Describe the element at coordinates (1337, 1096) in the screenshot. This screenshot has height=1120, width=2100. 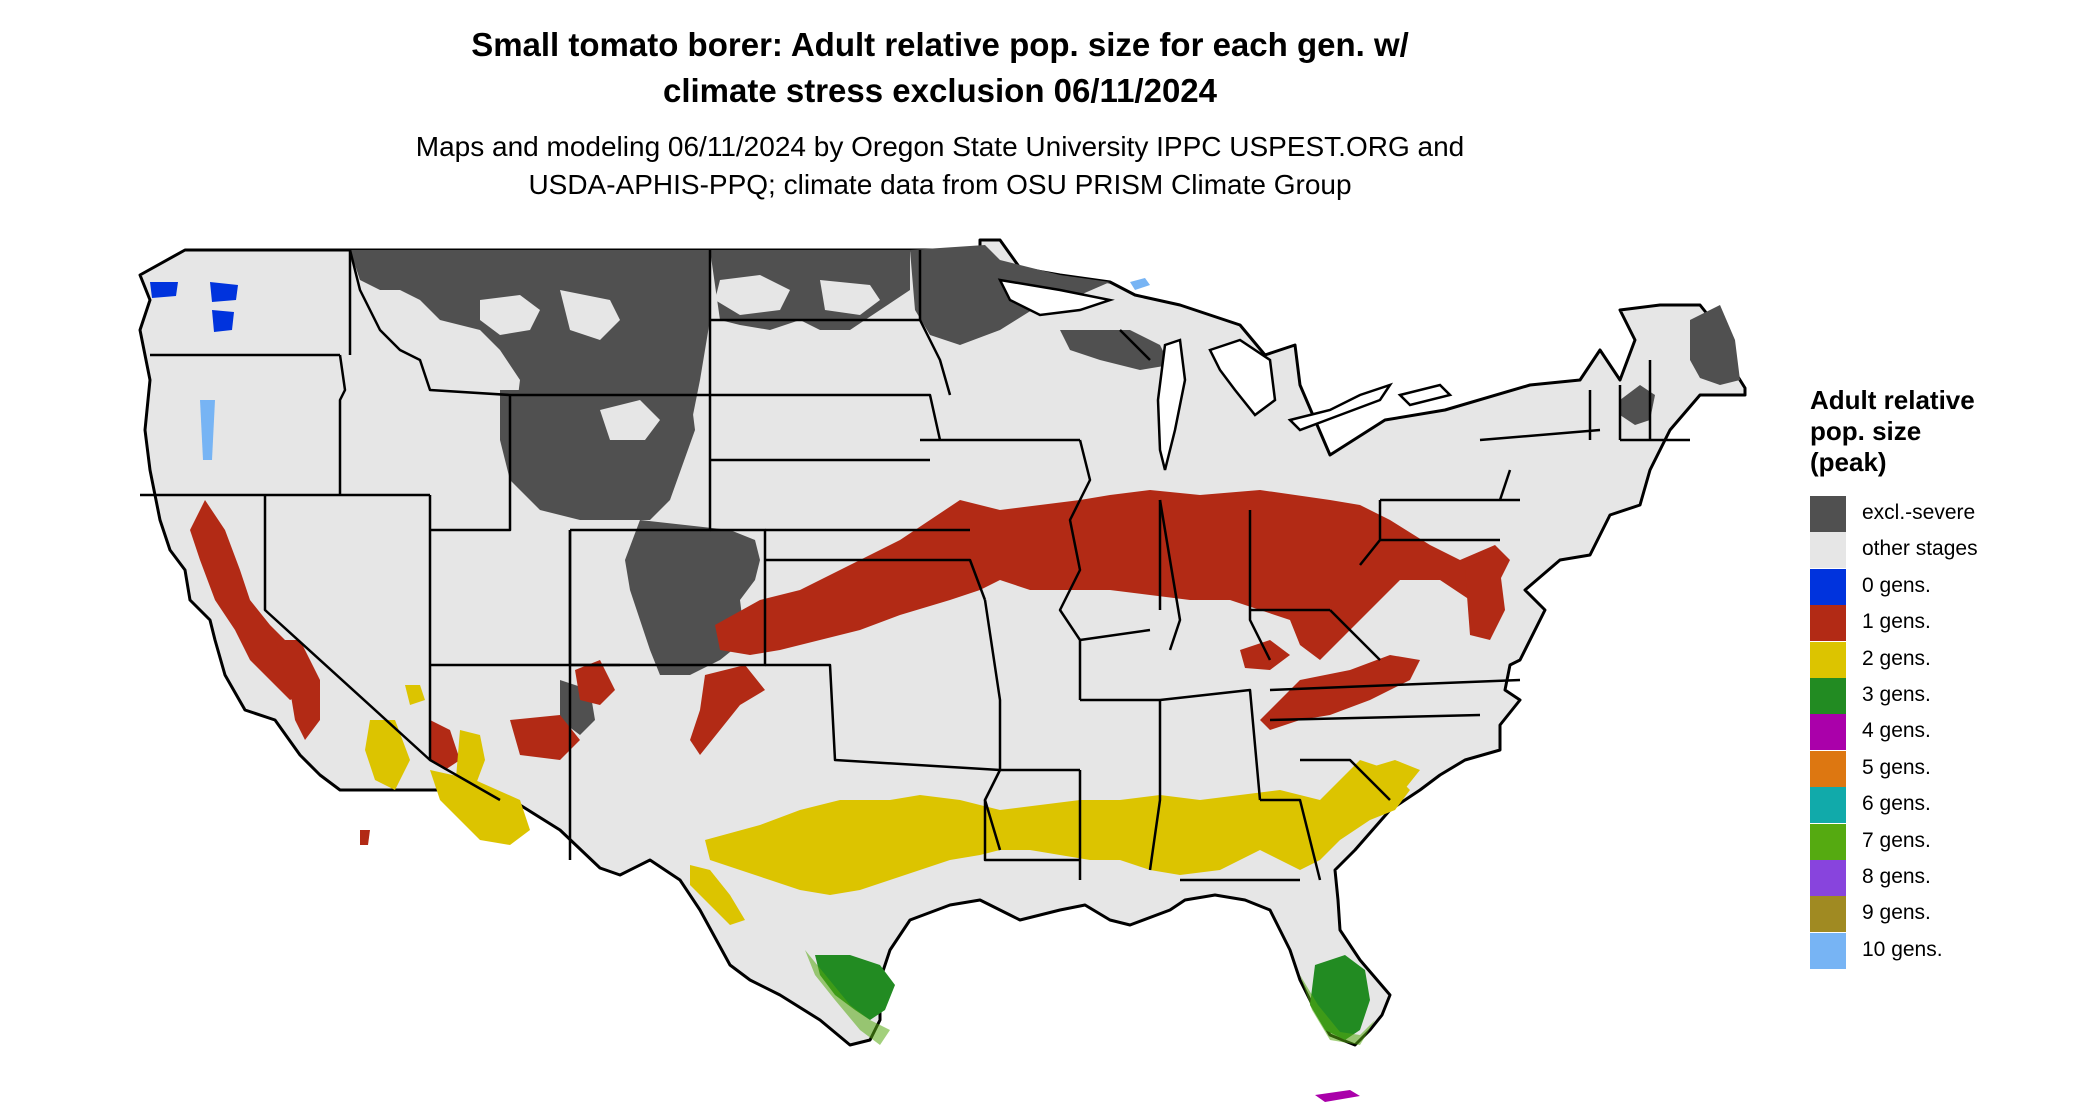
I see `four-gen-areas` at that location.